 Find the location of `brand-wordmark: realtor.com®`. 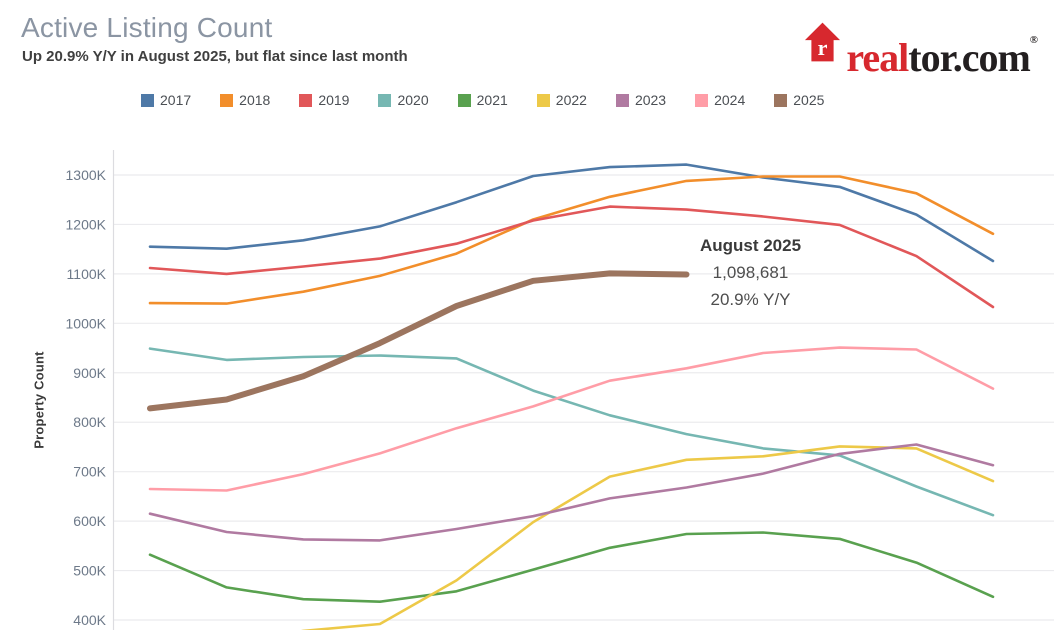

brand-wordmark: realtor.com® is located at coordinates (942, 49).